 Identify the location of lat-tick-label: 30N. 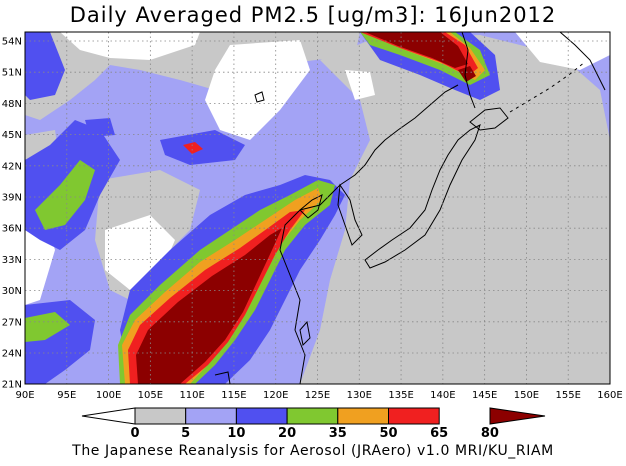
(12, 291).